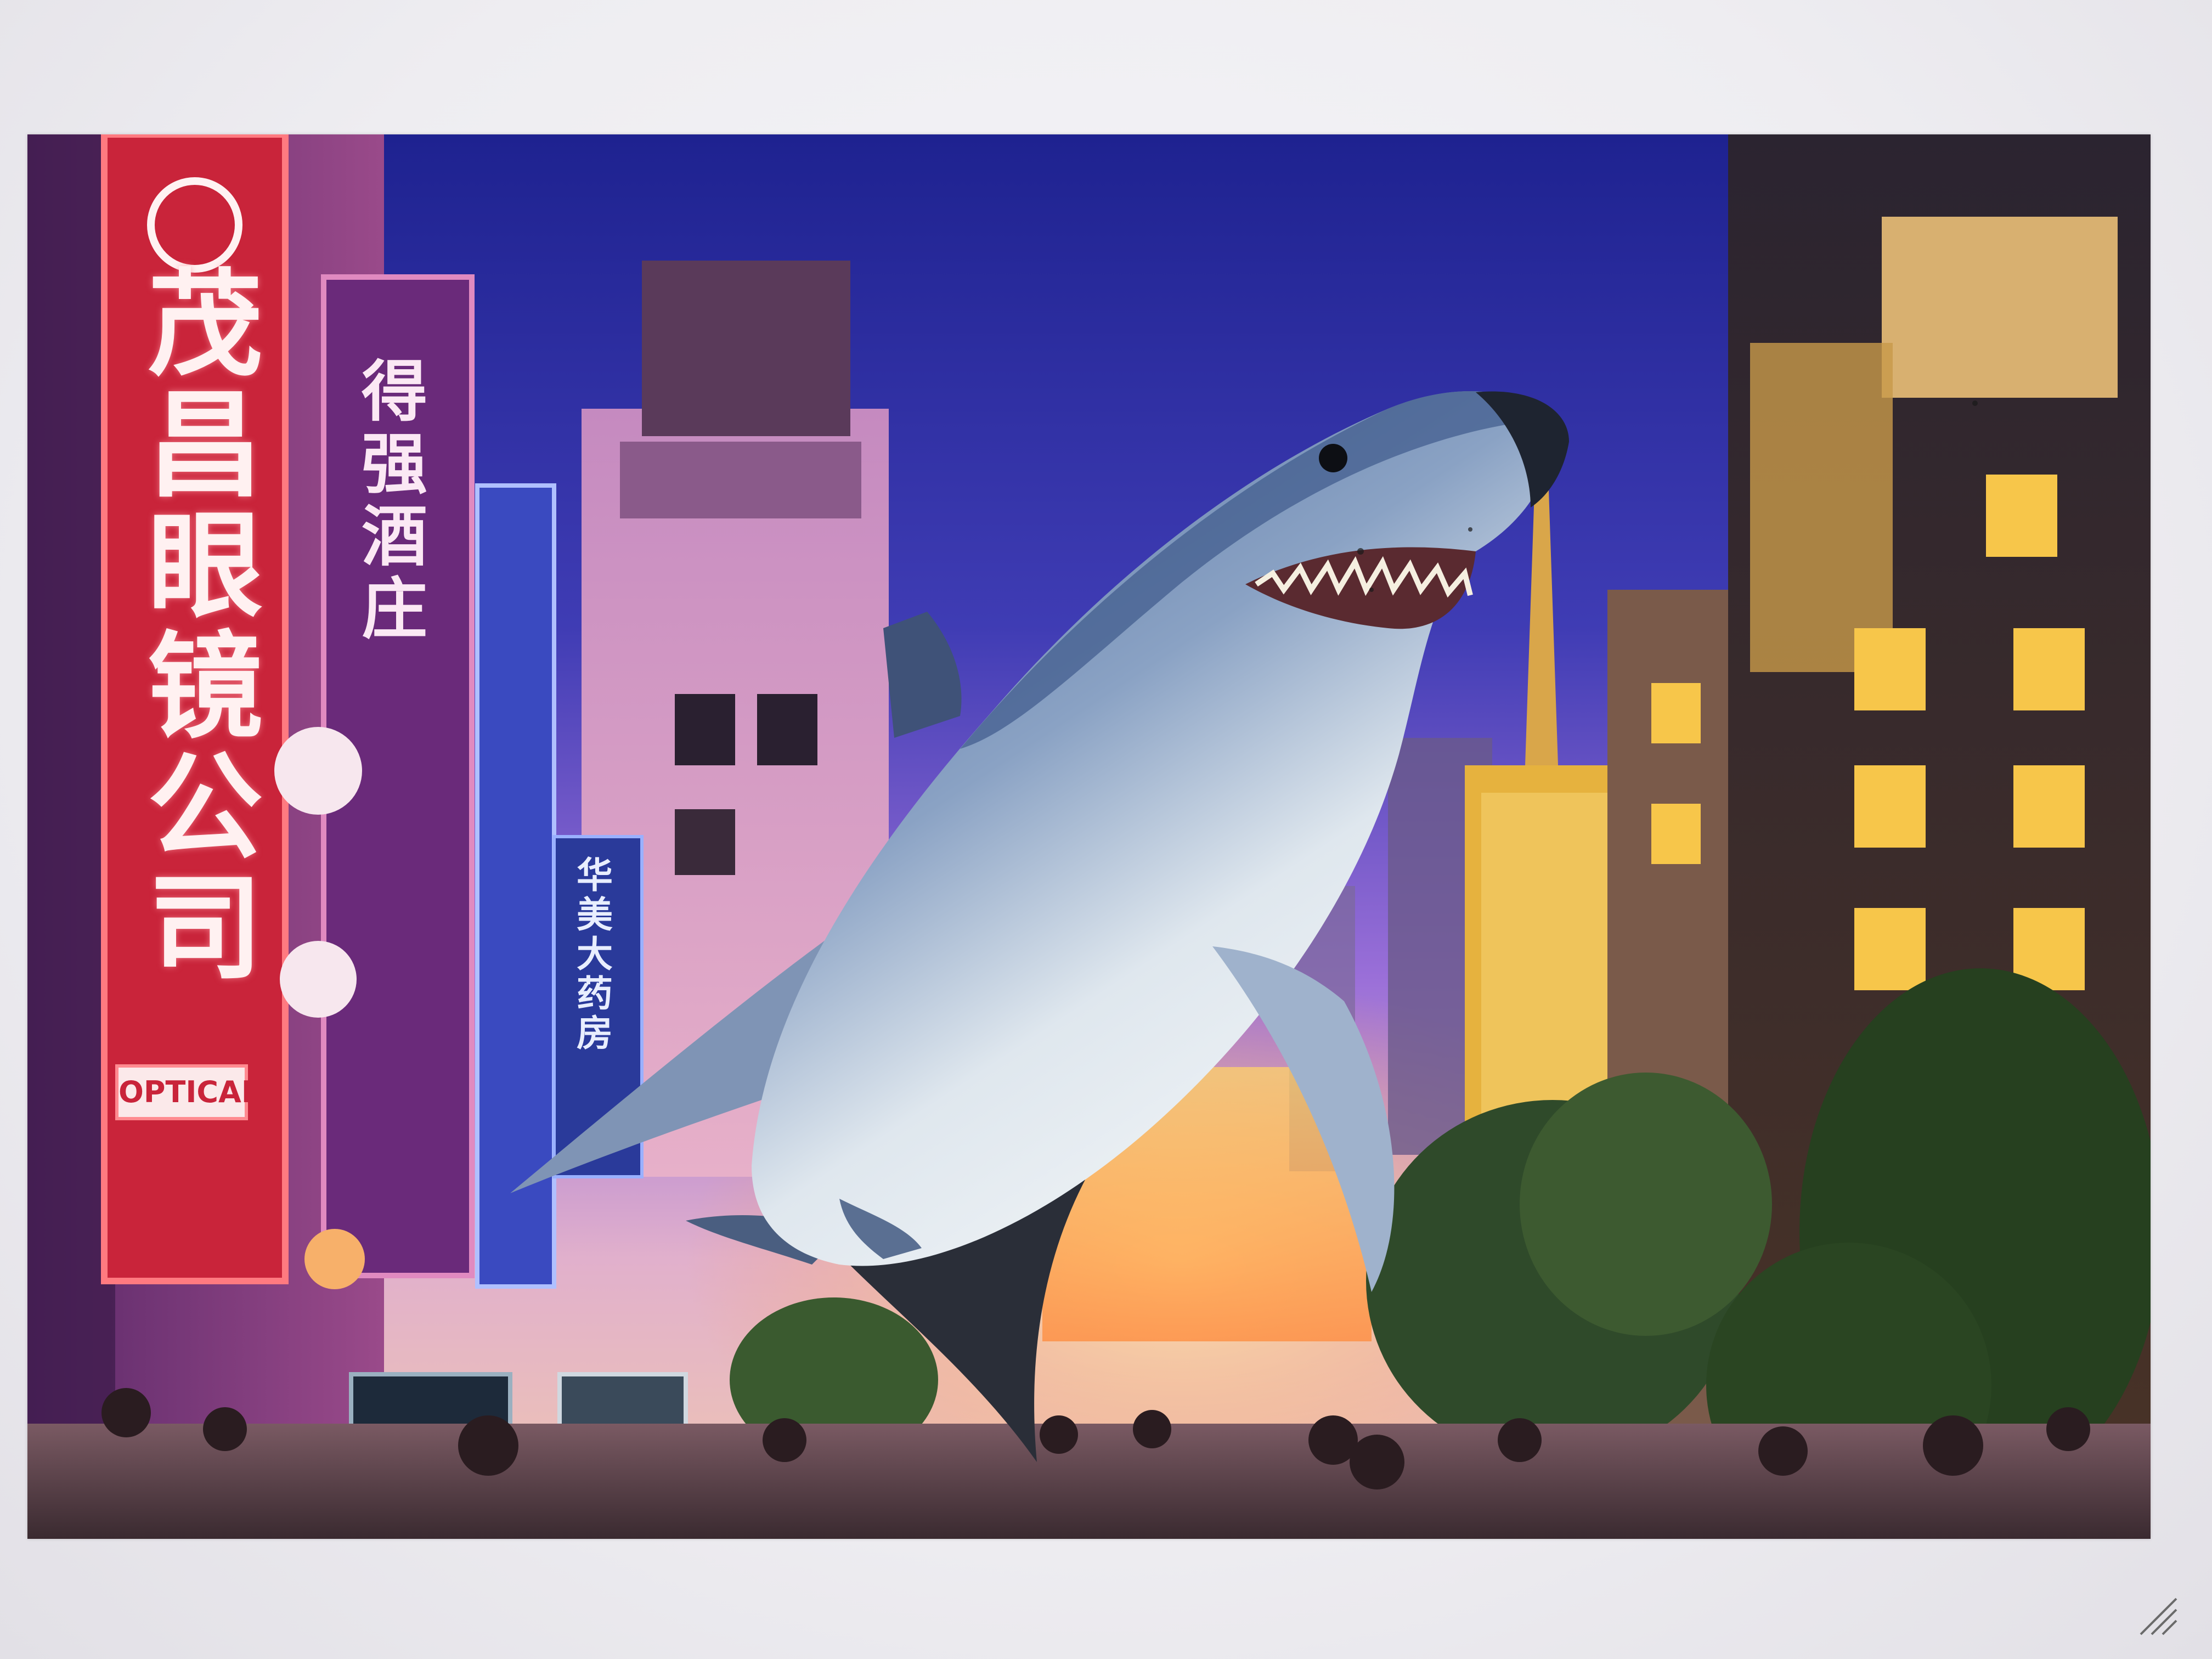 The height and width of the screenshot is (1659, 2212). Describe the element at coordinates (591, 955) in the screenshot. I see `store-sign-characters: 华美大药房` at that location.